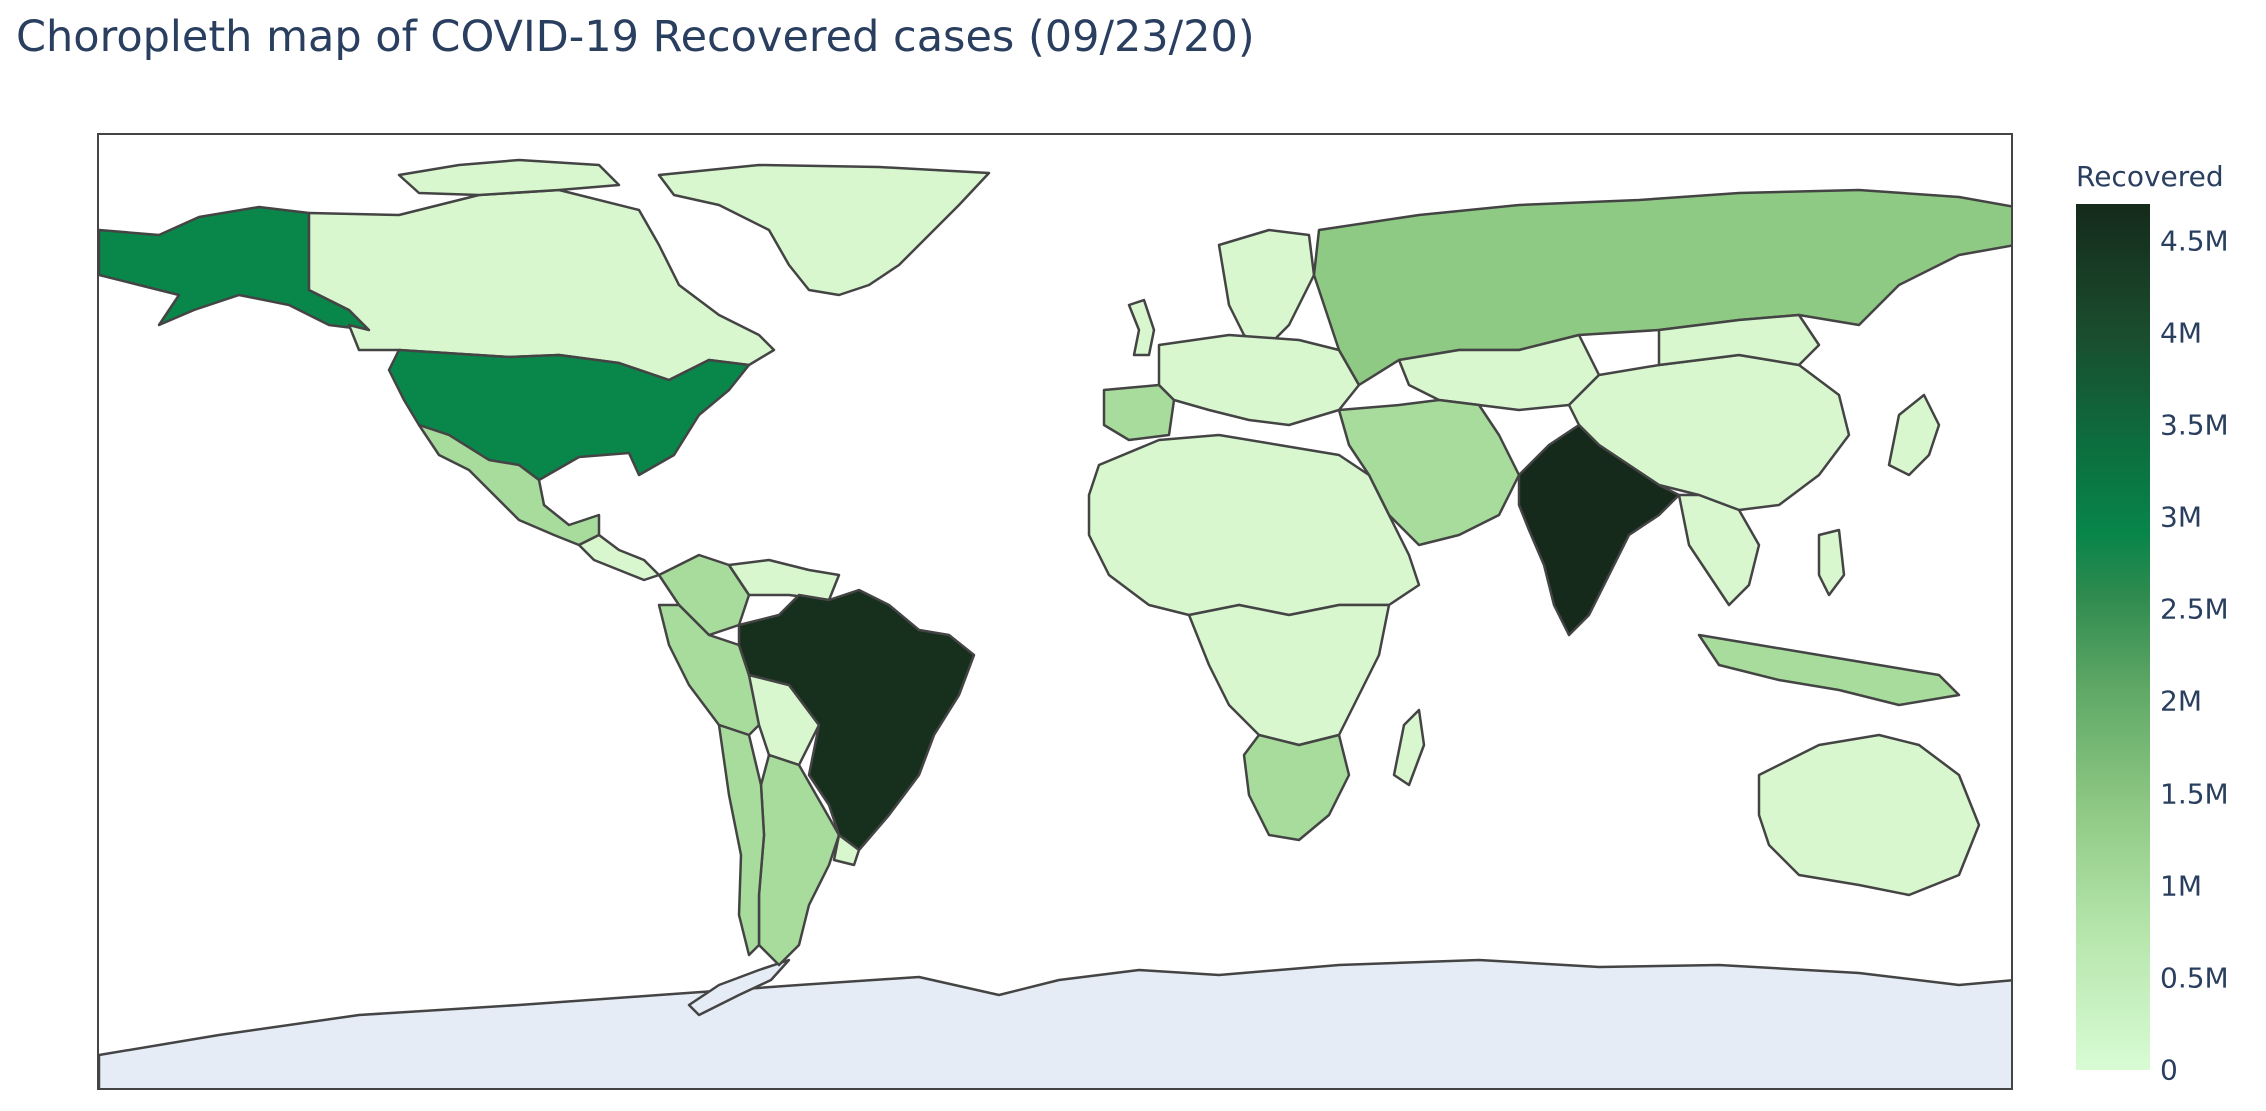 This screenshot has height=1111, width=2266. I want to click on region-scandinavia, so click(1266, 290).